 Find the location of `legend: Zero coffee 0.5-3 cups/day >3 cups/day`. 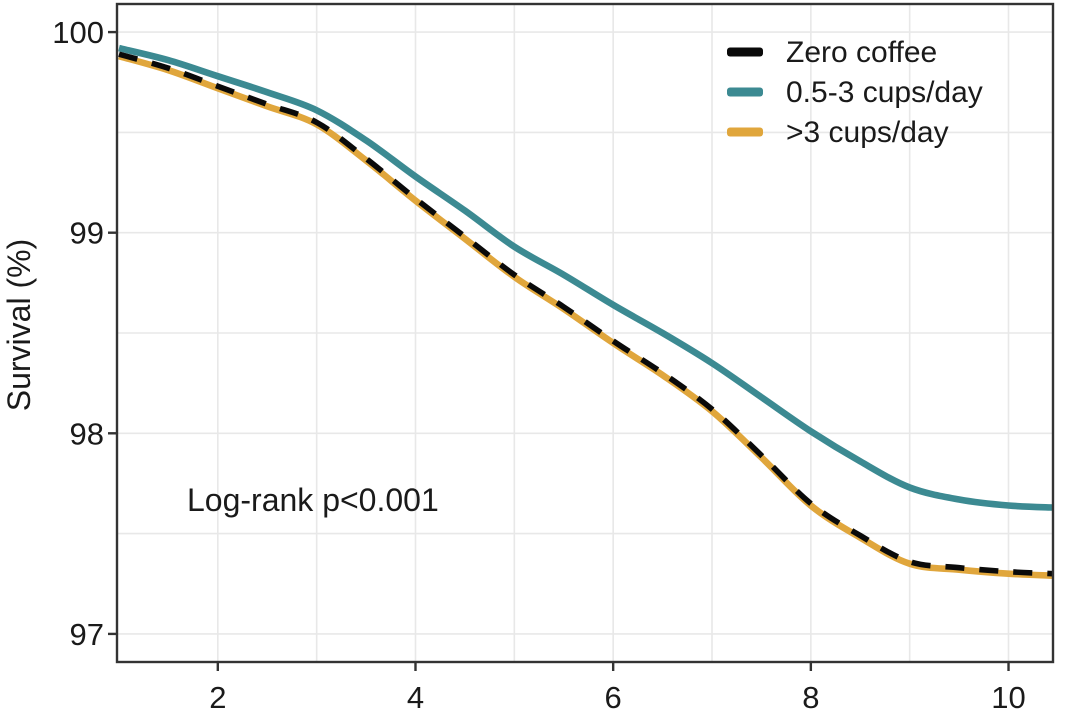

legend: Zero coffee 0.5-3 cups/day >3 cups/day is located at coordinates (855, 92).